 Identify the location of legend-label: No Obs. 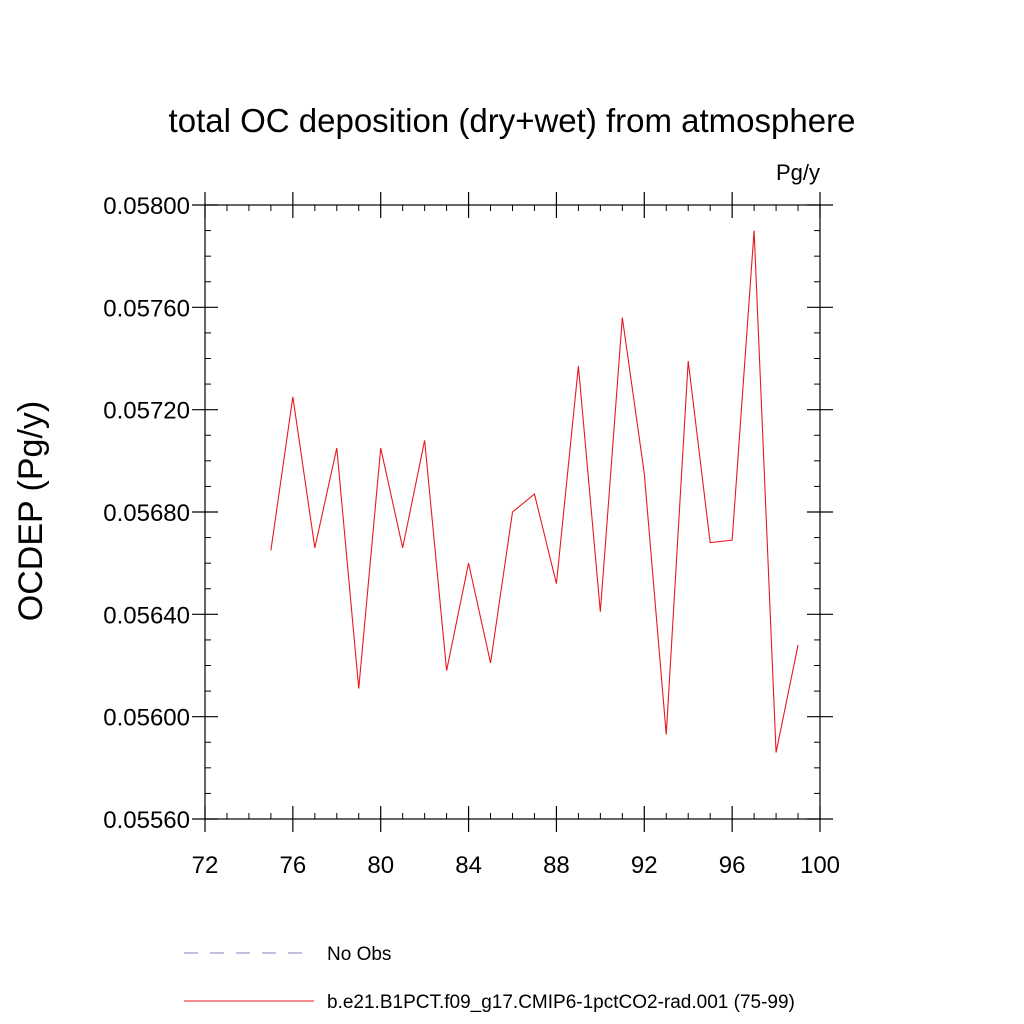
(359, 954).